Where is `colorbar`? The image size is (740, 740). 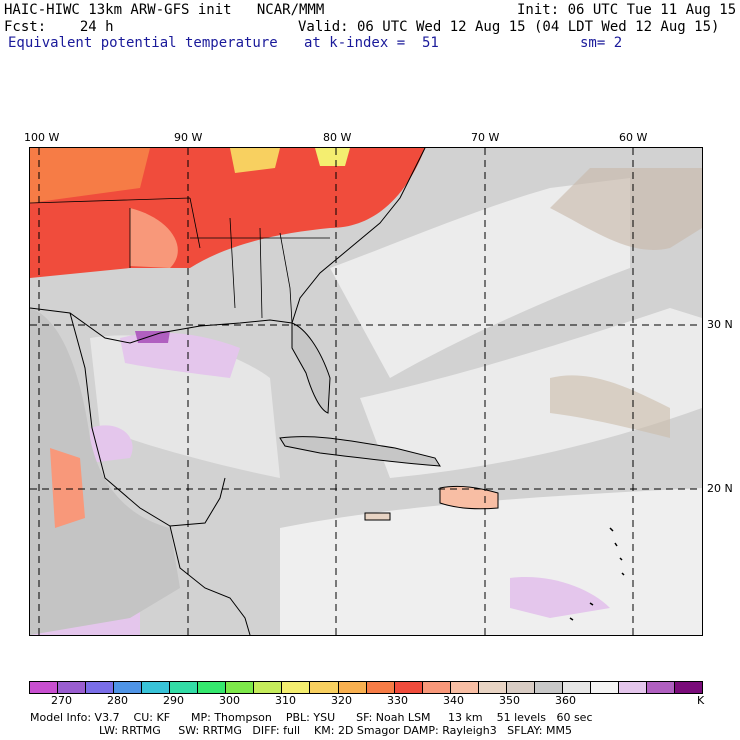
colorbar is located at coordinates (366, 687).